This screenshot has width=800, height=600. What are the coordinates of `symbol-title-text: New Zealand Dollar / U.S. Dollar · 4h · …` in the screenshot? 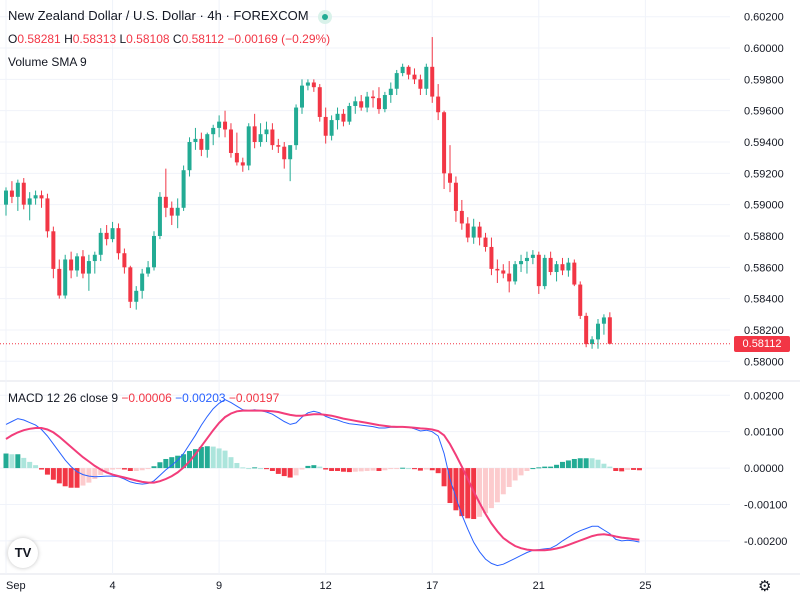 It's located at (158, 15).